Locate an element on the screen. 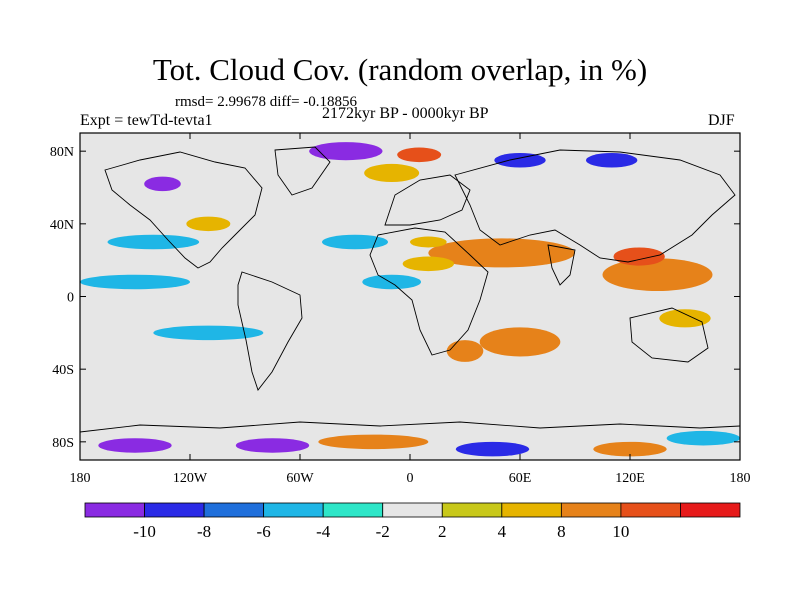 The width and height of the screenshot is (800, 600). map-title: Tot. Cloud Cov. (random overlap, in %) is located at coordinates (400, 69).